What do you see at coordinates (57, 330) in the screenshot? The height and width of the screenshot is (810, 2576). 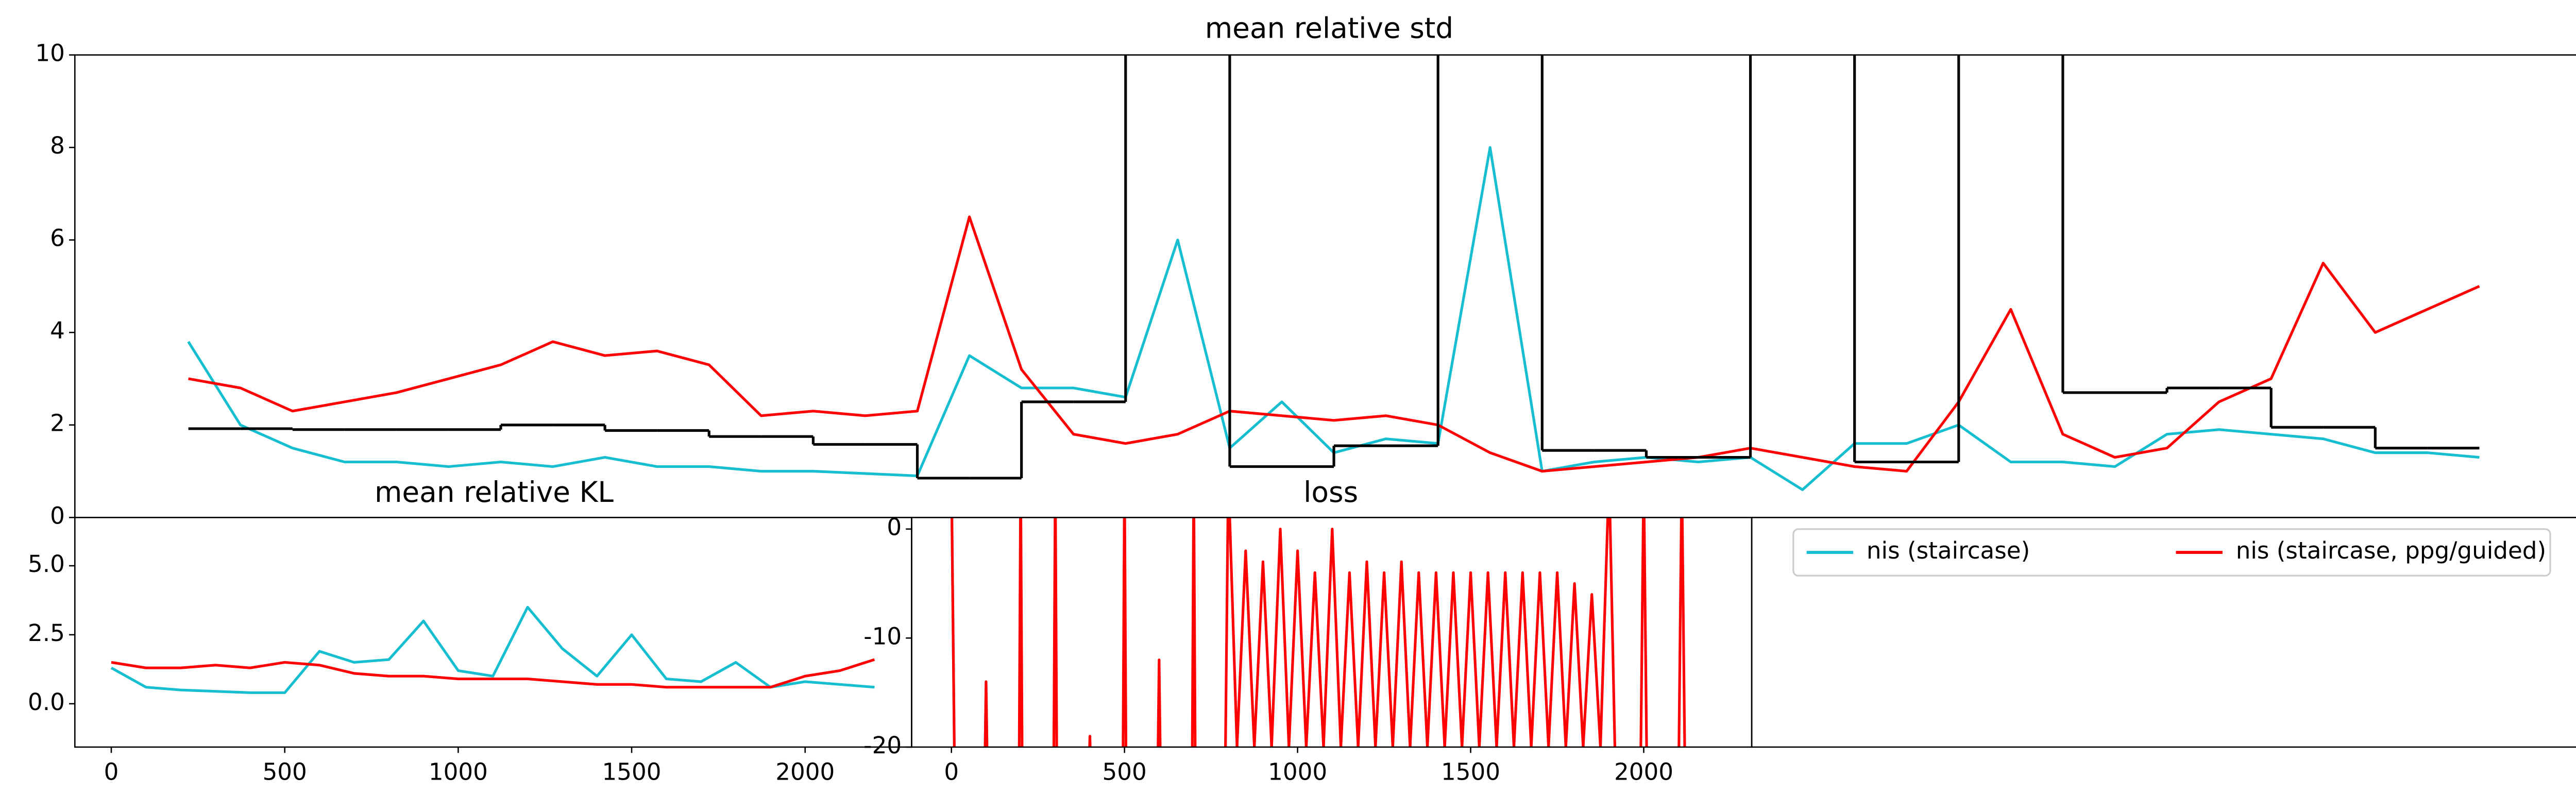 I see `y-tick-label: 4` at bounding box center [57, 330].